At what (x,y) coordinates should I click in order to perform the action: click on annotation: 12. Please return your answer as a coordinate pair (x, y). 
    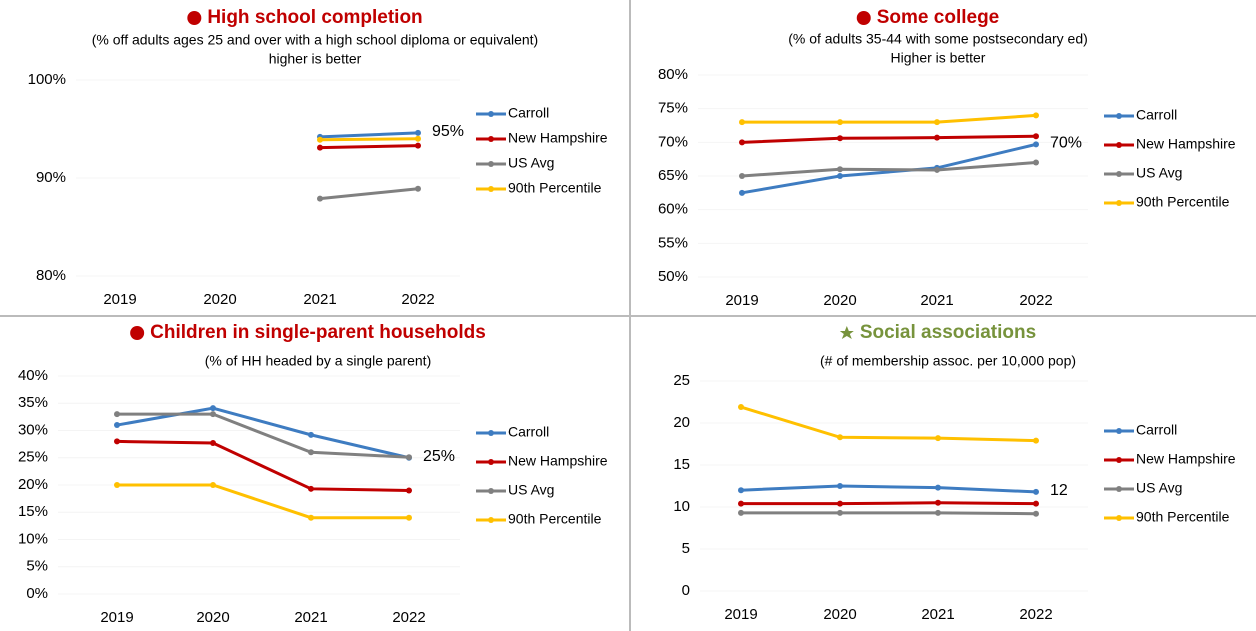
    Looking at the image, I should click on (1059, 490).